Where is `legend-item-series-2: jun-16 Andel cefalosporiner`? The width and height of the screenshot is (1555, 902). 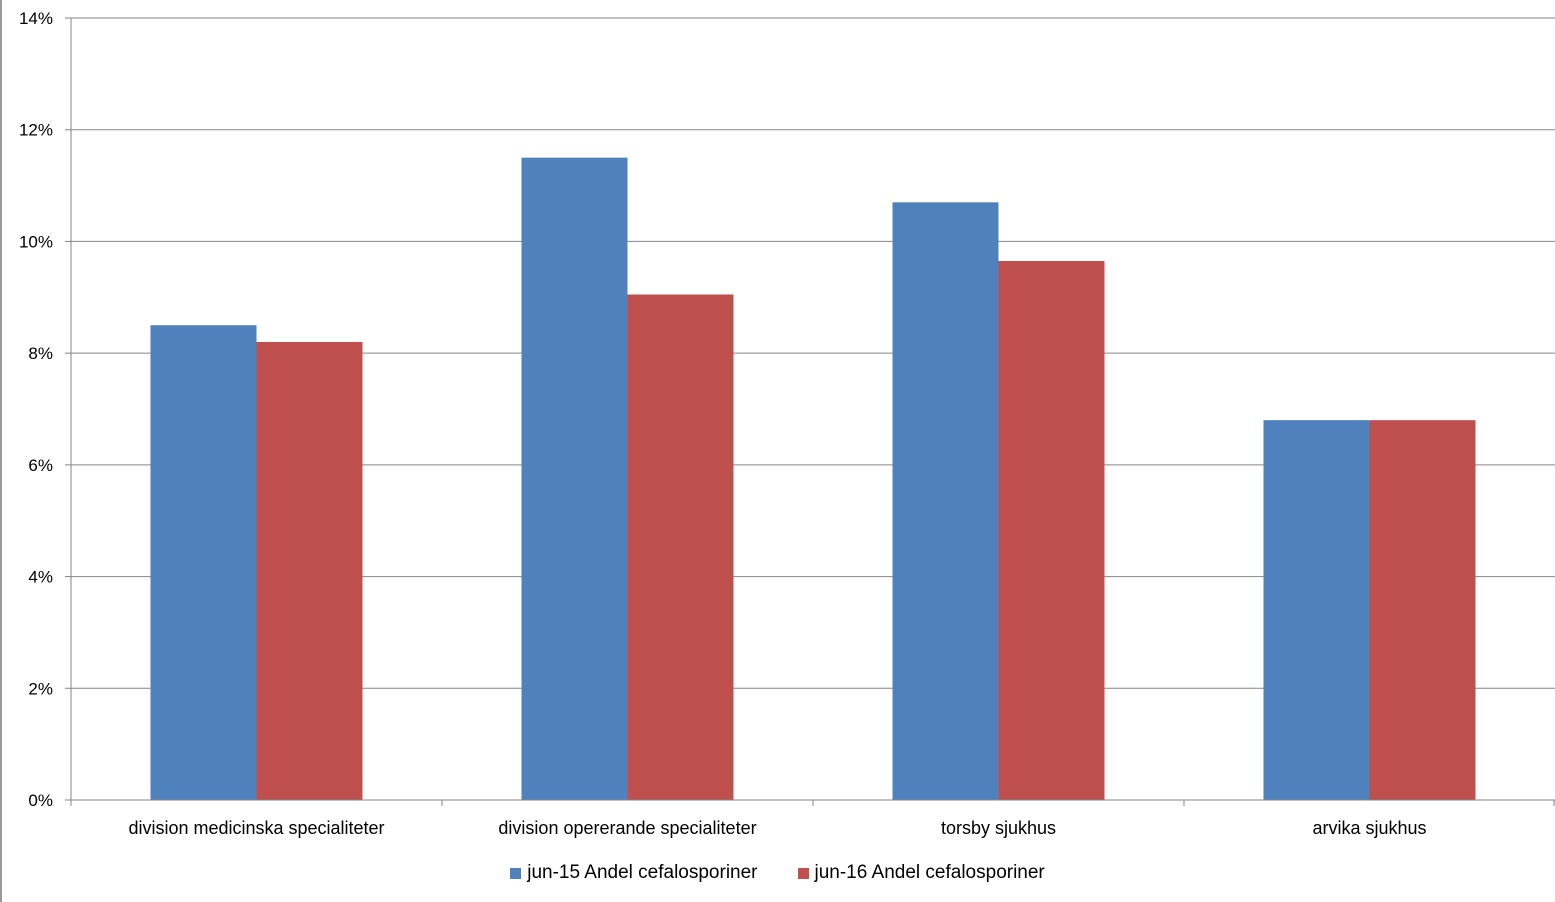 legend-item-series-2: jun-16 Andel cefalosporiner is located at coordinates (921, 873).